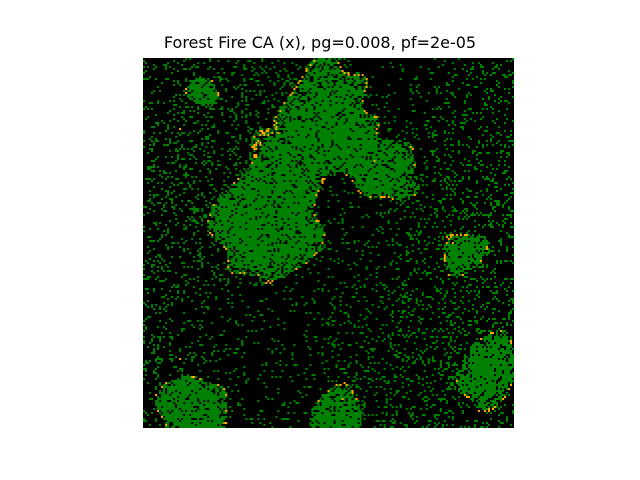 Image resolution: width=640 pixels, height=480 pixels. I want to click on fire-cells, so click(268, 281).